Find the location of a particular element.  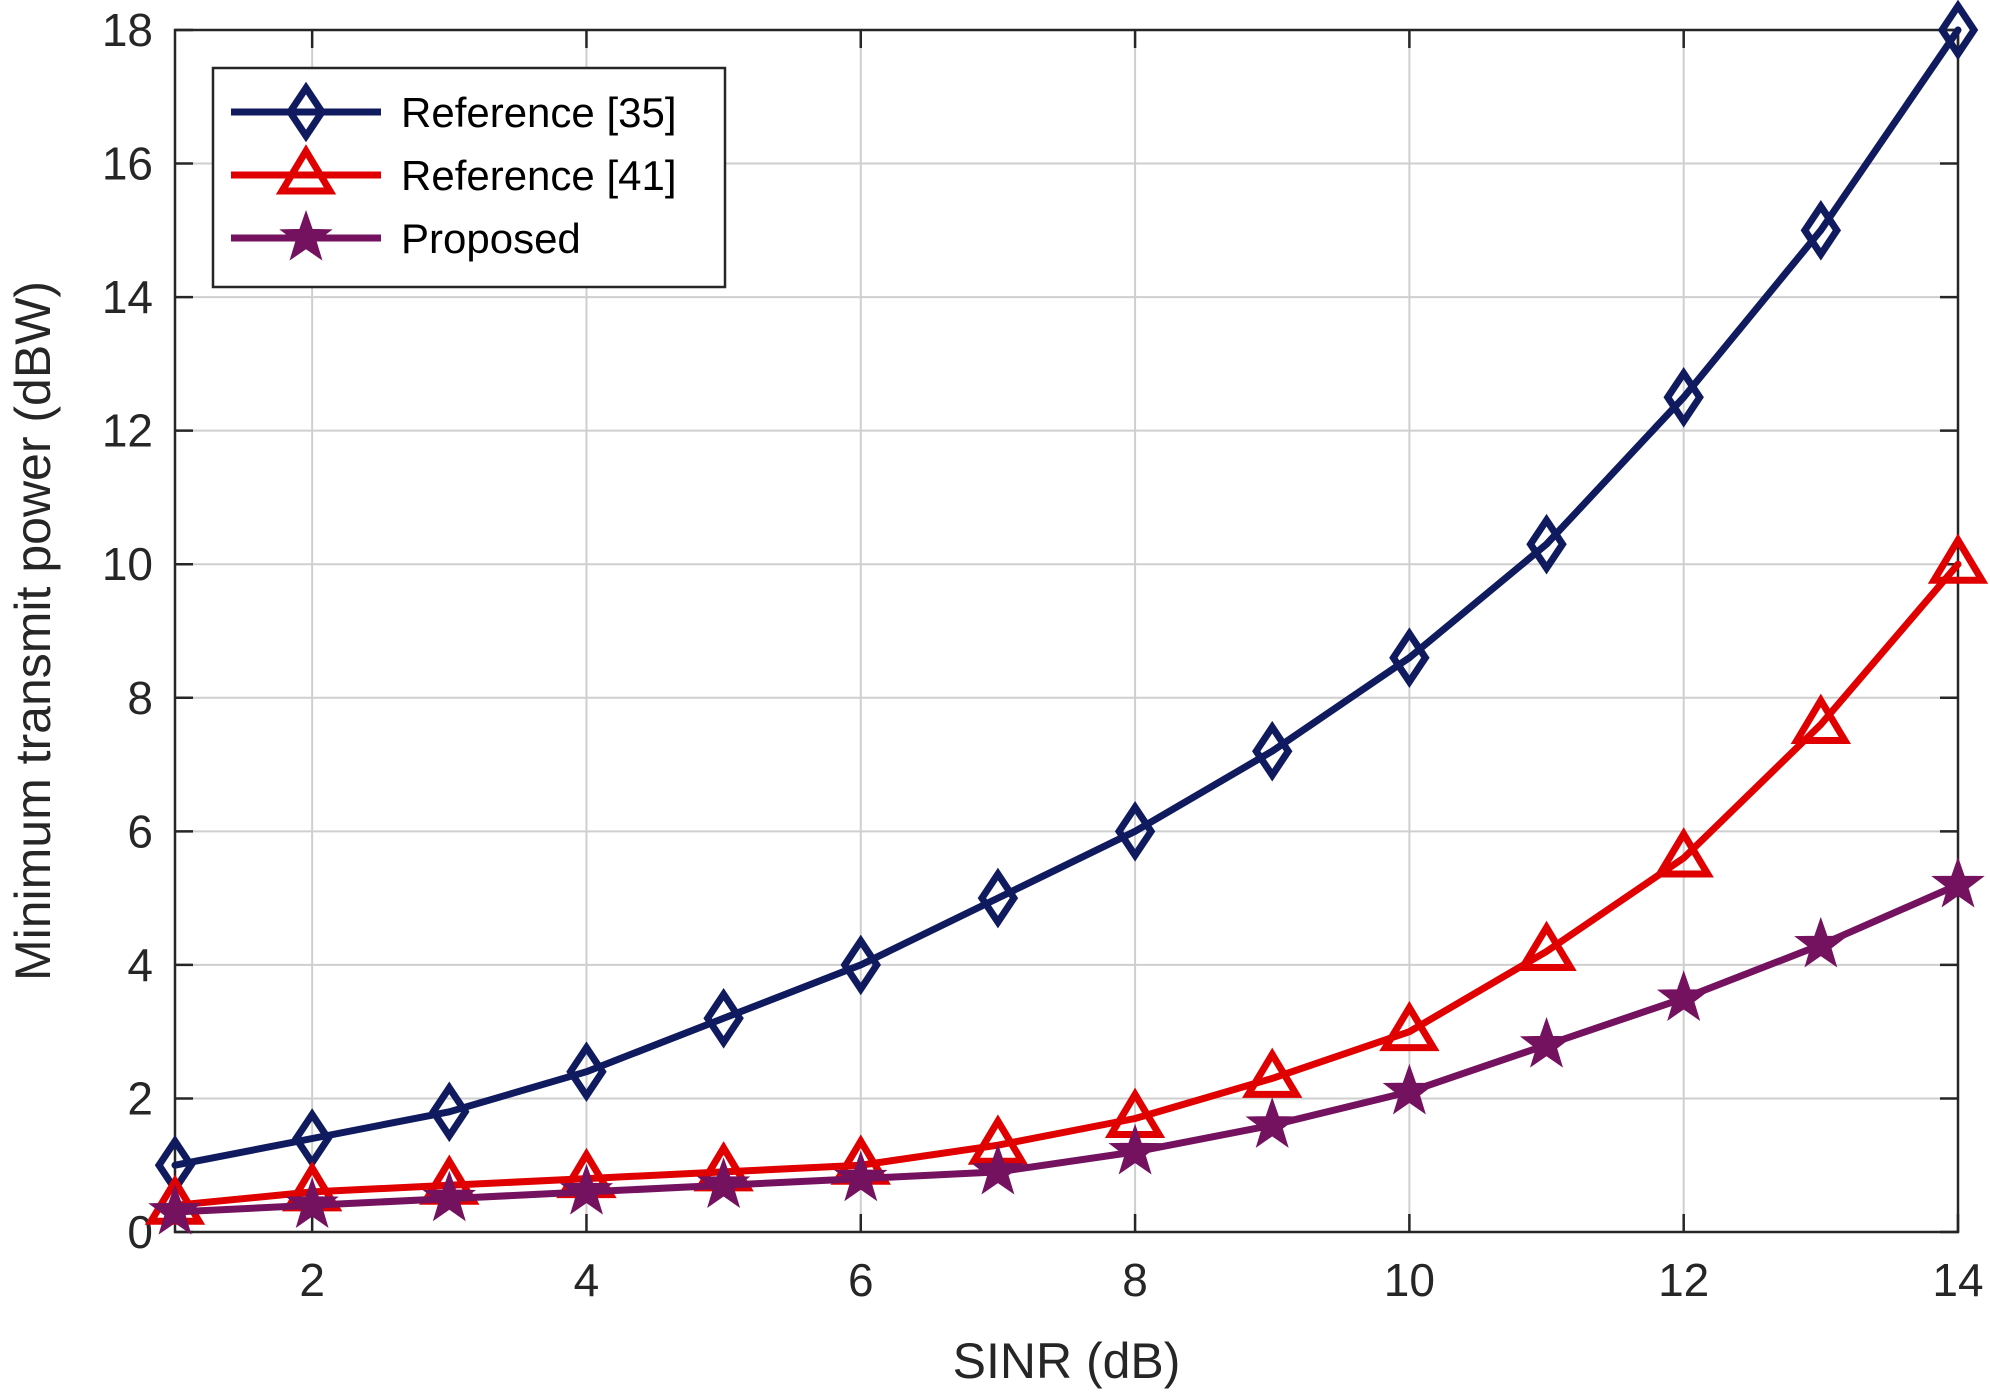

x-tick-label: 12 is located at coordinates (1683, 1280).